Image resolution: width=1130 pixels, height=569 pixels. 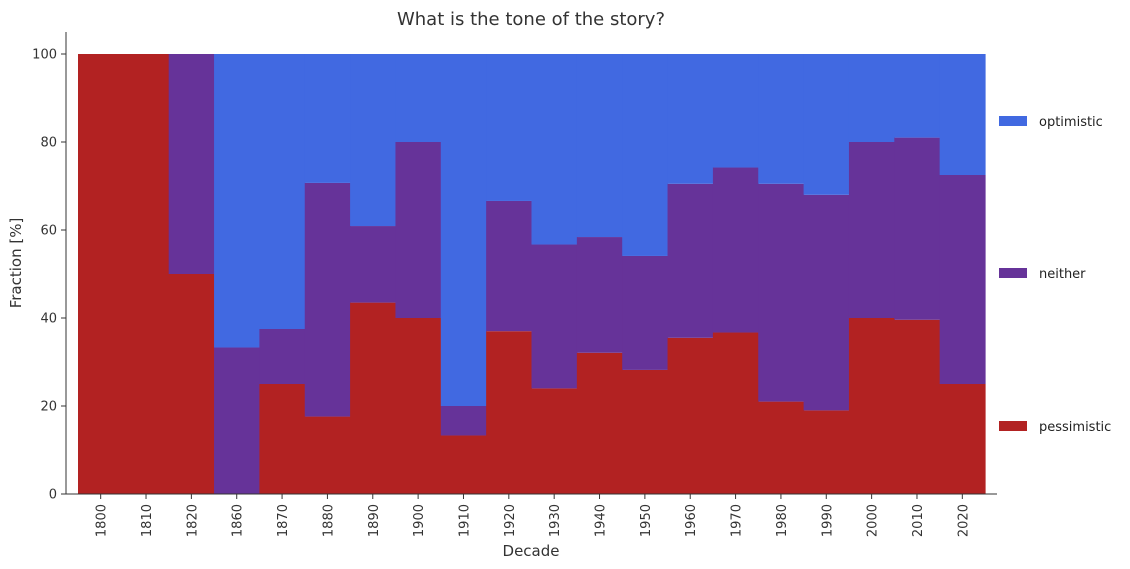 What do you see at coordinates (1062, 274) in the screenshot?
I see `legend-label-neither: neither` at bounding box center [1062, 274].